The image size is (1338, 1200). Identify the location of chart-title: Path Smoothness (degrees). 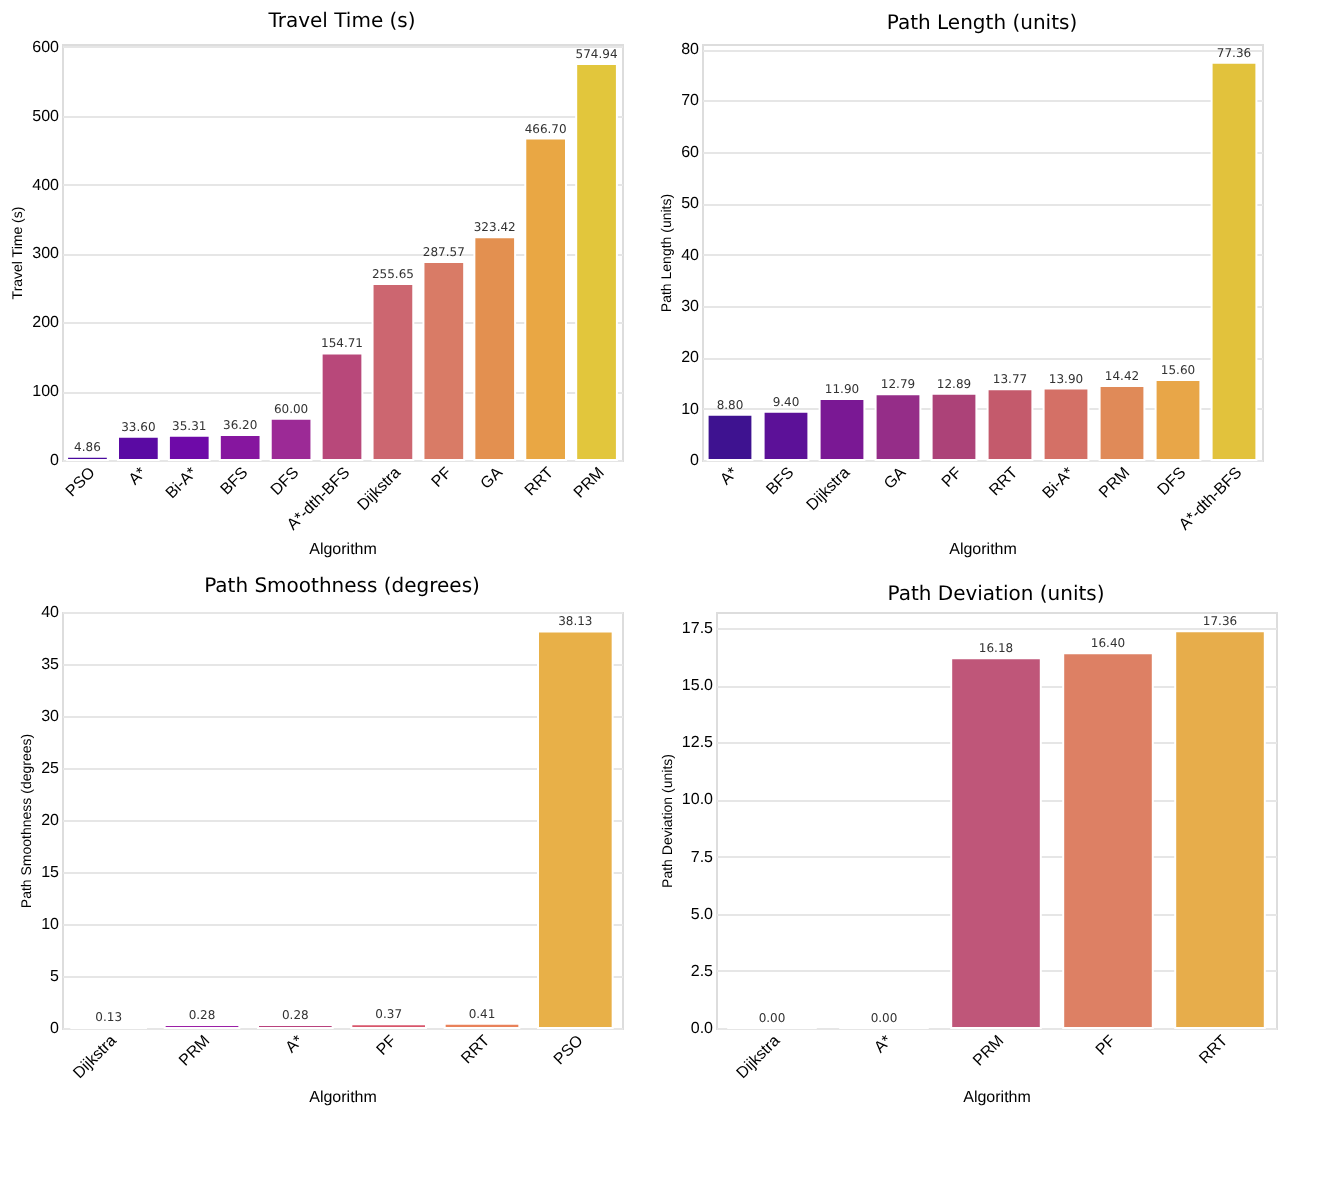
(342, 587).